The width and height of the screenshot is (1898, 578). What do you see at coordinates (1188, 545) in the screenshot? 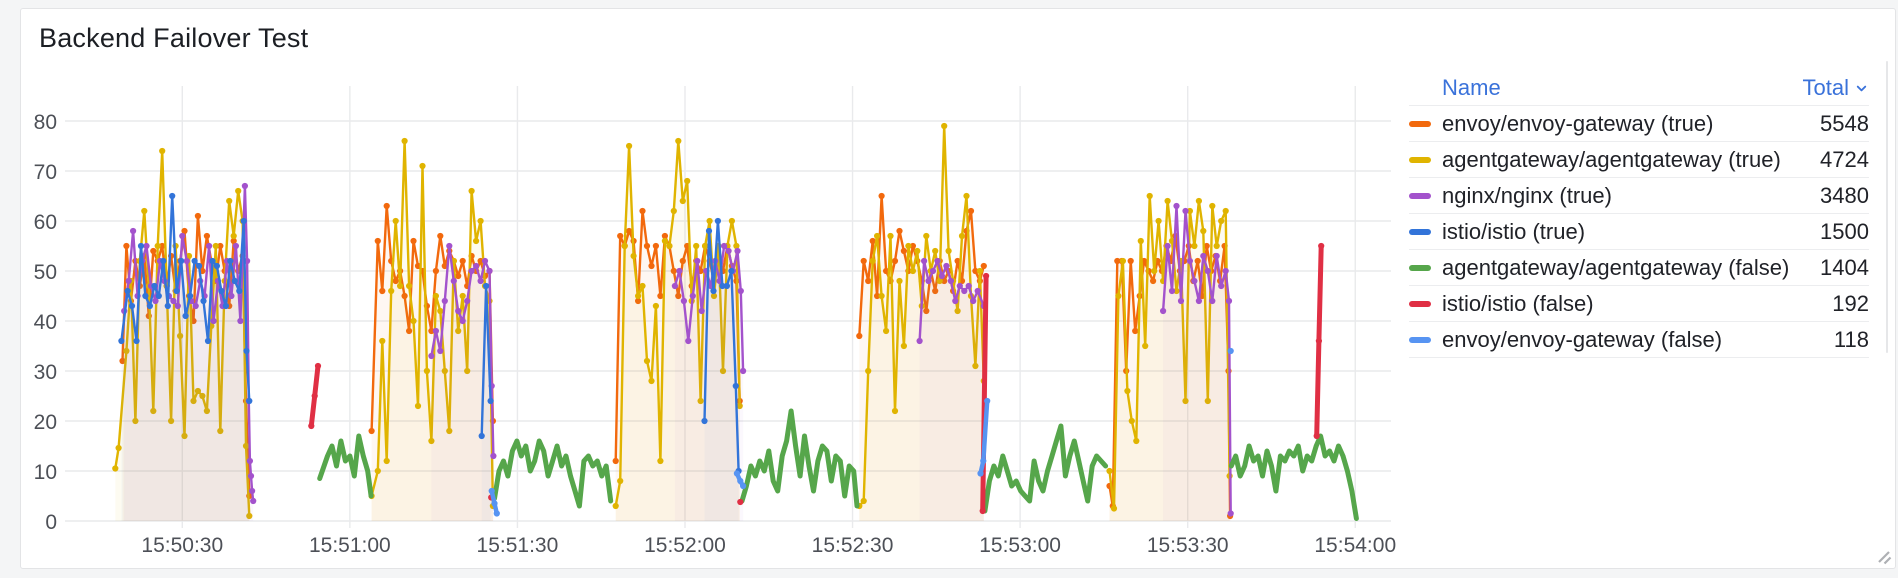
I see `svg-text: 15:53:30` at bounding box center [1188, 545].